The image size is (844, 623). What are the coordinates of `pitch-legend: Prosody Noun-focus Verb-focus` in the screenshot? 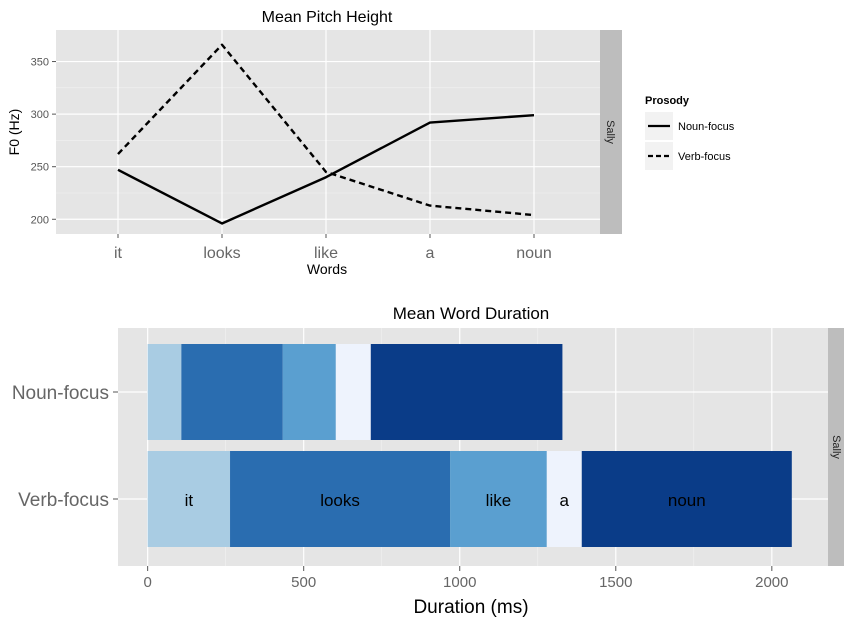 It's located at (690, 132).